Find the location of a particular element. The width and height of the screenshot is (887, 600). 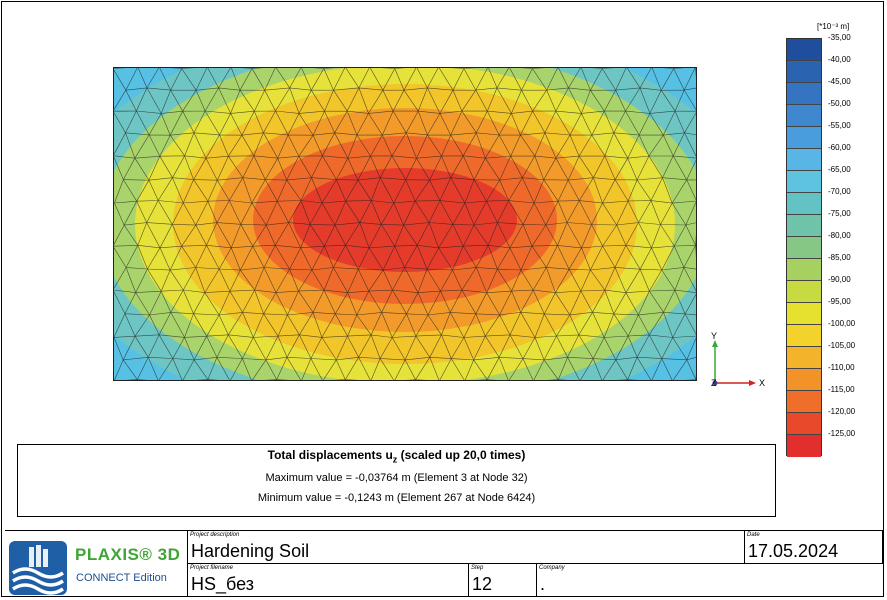

legend-tick-label: -85,00 is located at coordinates (839, 257).